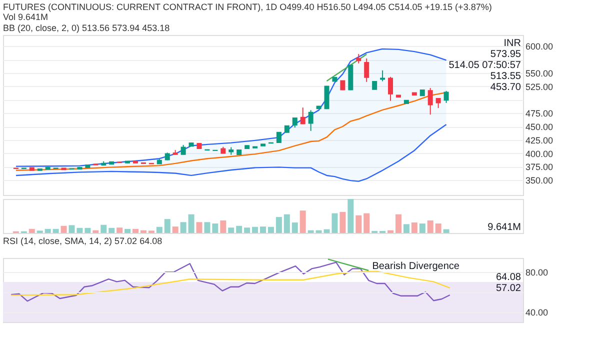 The height and width of the screenshot is (341, 604). I want to click on text: BB (20, close, 2, 0) 513.56 573.94 453.18, so click(86, 28).